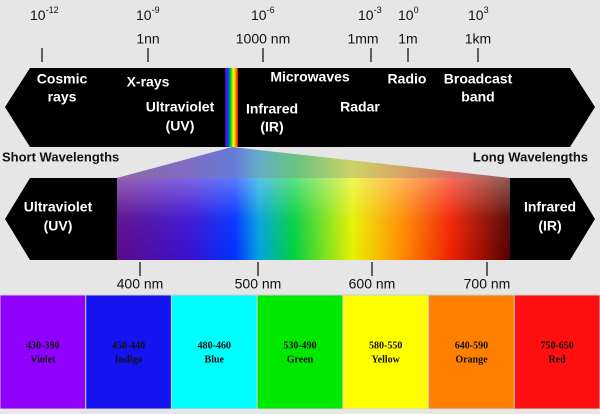 This screenshot has height=414, width=600. Describe the element at coordinates (180, 126) in the screenshot. I see `band-label: (UV)` at that location.